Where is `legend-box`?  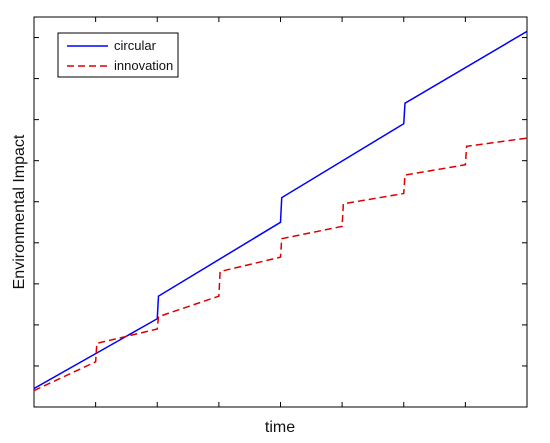
legend-box is located at coordinates (118, 55).